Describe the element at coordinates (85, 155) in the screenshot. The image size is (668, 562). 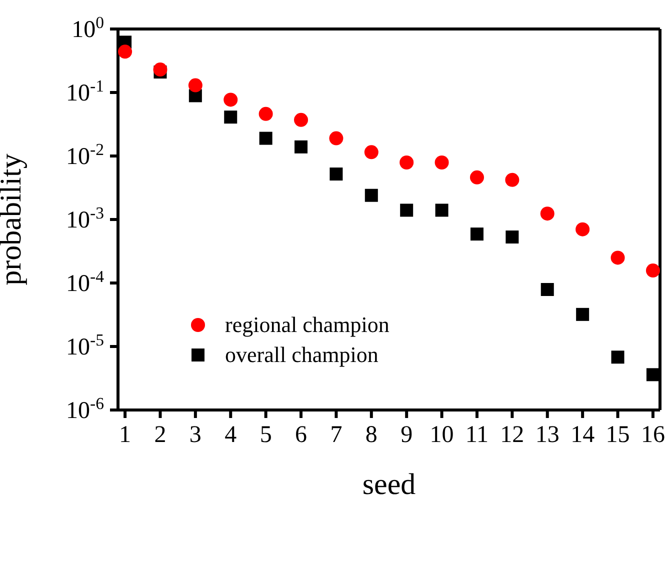
I see `y-tick-label: 10$^{-2}$` at that location.